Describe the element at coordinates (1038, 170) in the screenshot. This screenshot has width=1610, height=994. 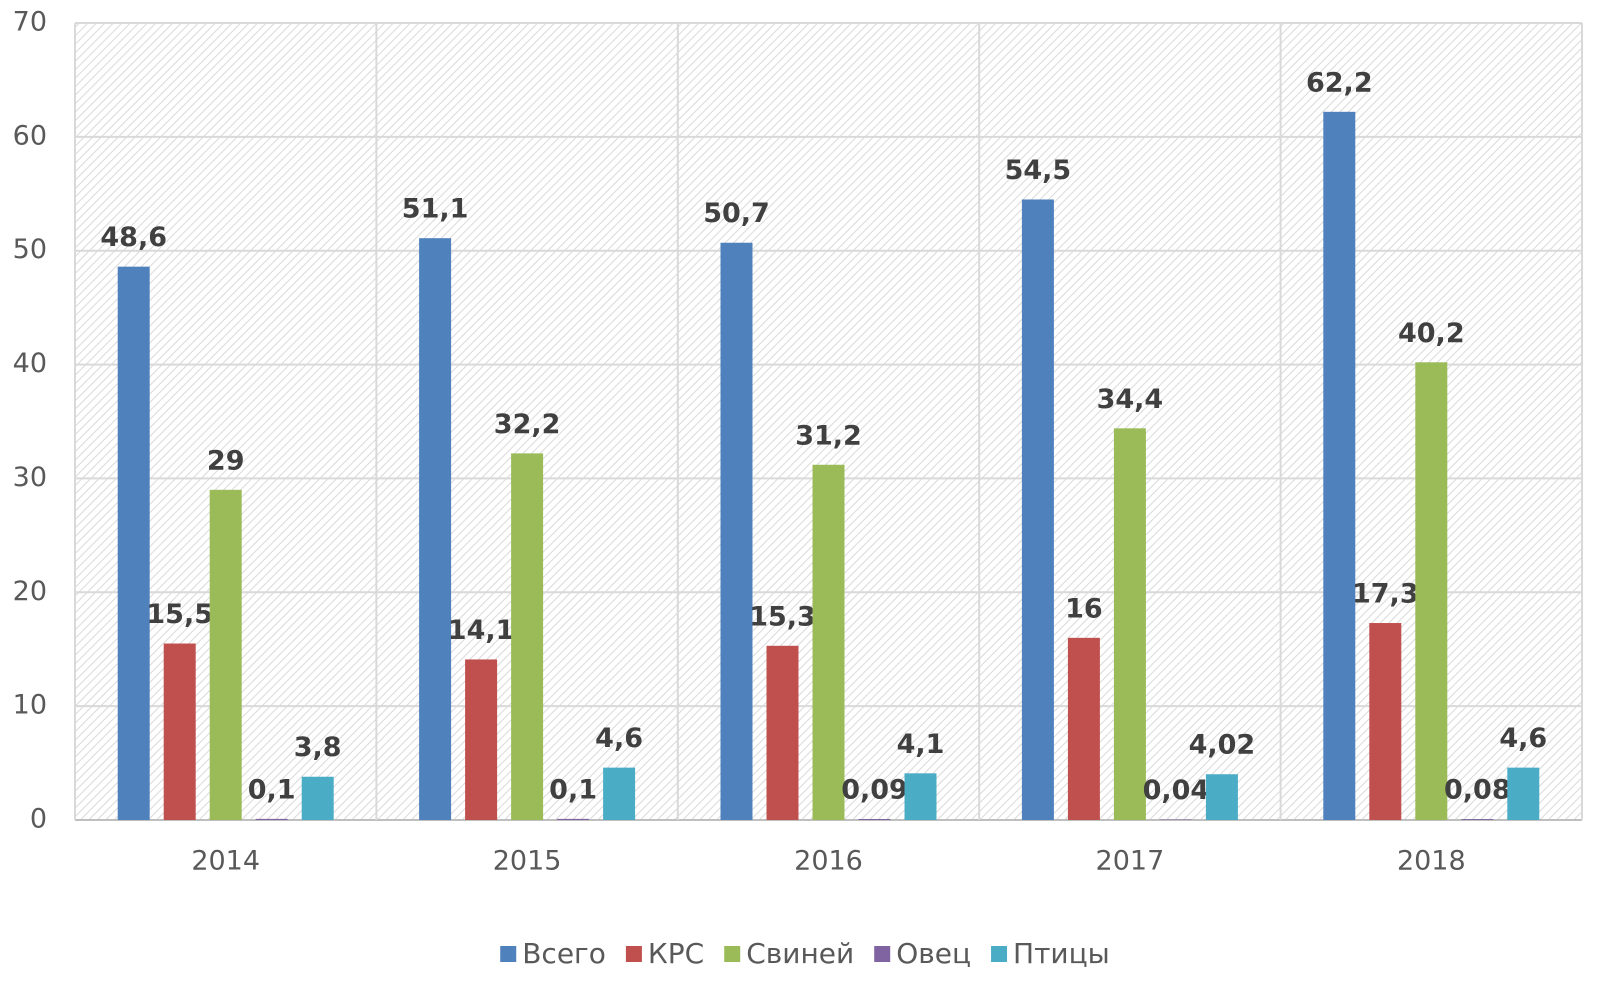
I see `data-label: 54,5` at that location.